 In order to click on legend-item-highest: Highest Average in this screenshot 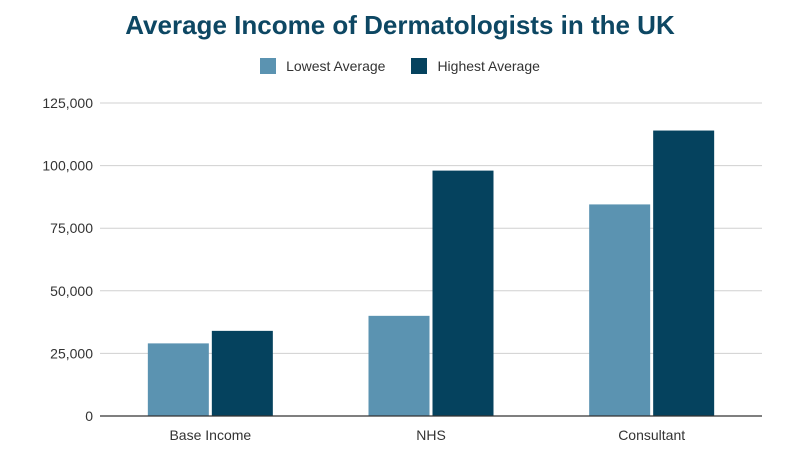, I will do `click(475, 66)`.